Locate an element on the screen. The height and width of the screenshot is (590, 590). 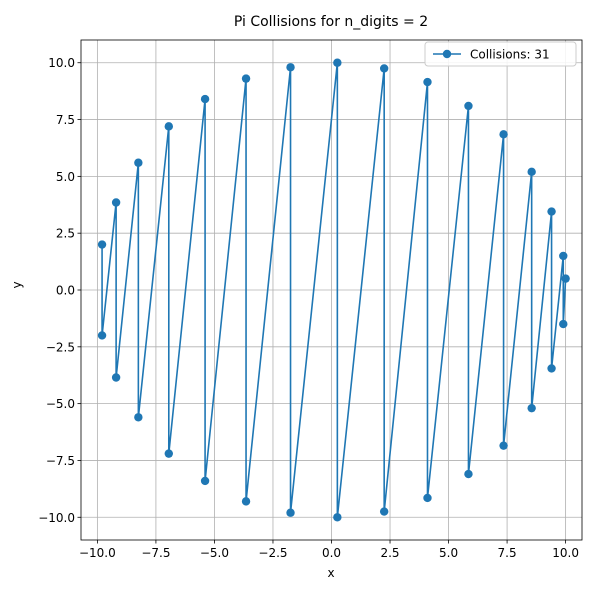
x-tick-label: −10.0 is located at coordinates (97, 553).